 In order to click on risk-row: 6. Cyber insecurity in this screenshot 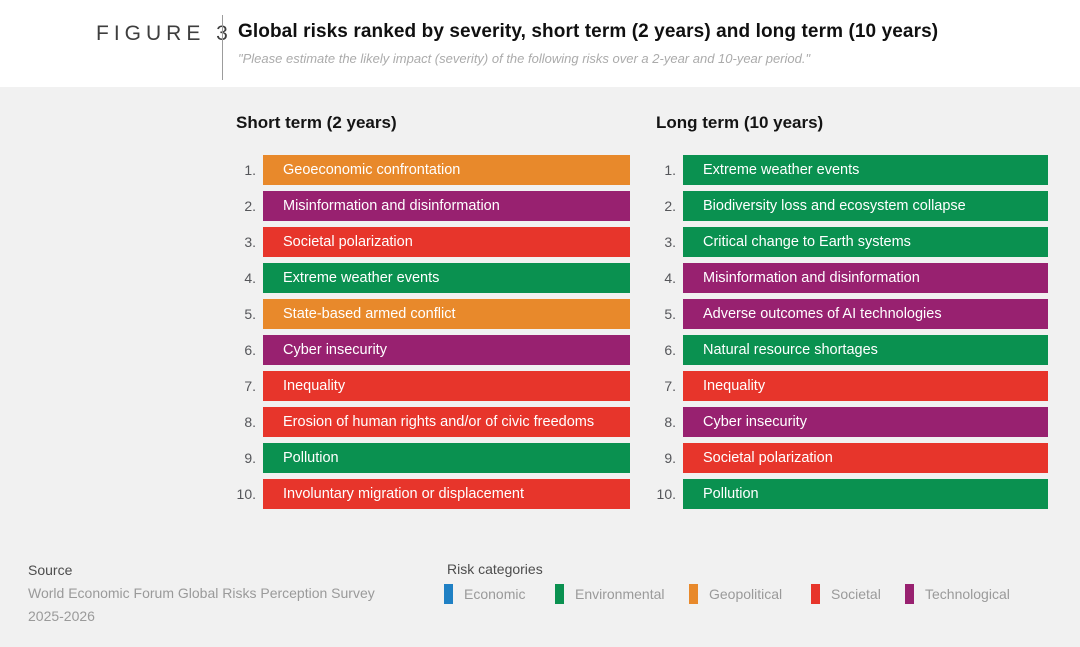, I will do `click(426, 350)`.